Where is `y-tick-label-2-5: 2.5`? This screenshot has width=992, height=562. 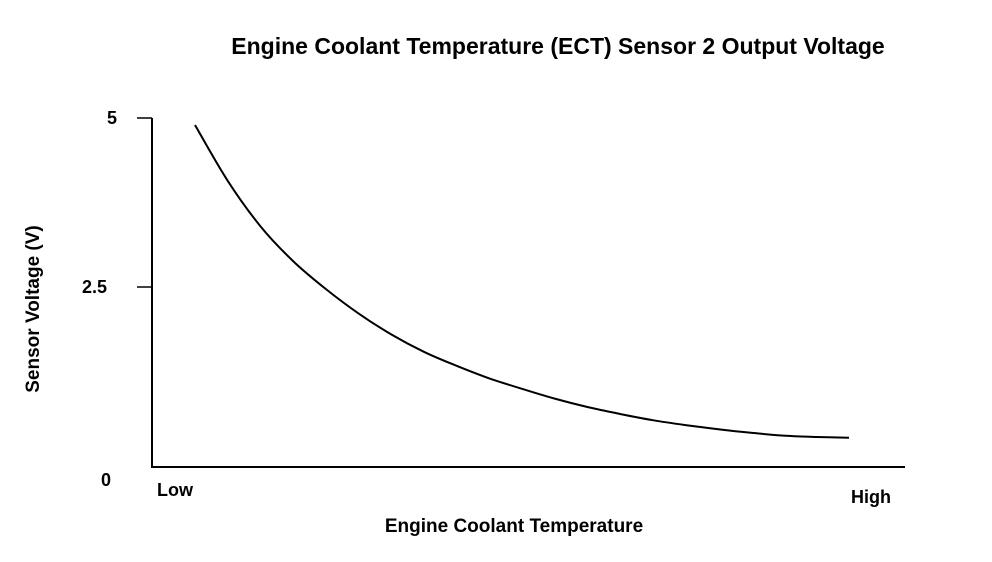 y-tick-label-2-5: 2.5 is located at coordinates (94, 287).